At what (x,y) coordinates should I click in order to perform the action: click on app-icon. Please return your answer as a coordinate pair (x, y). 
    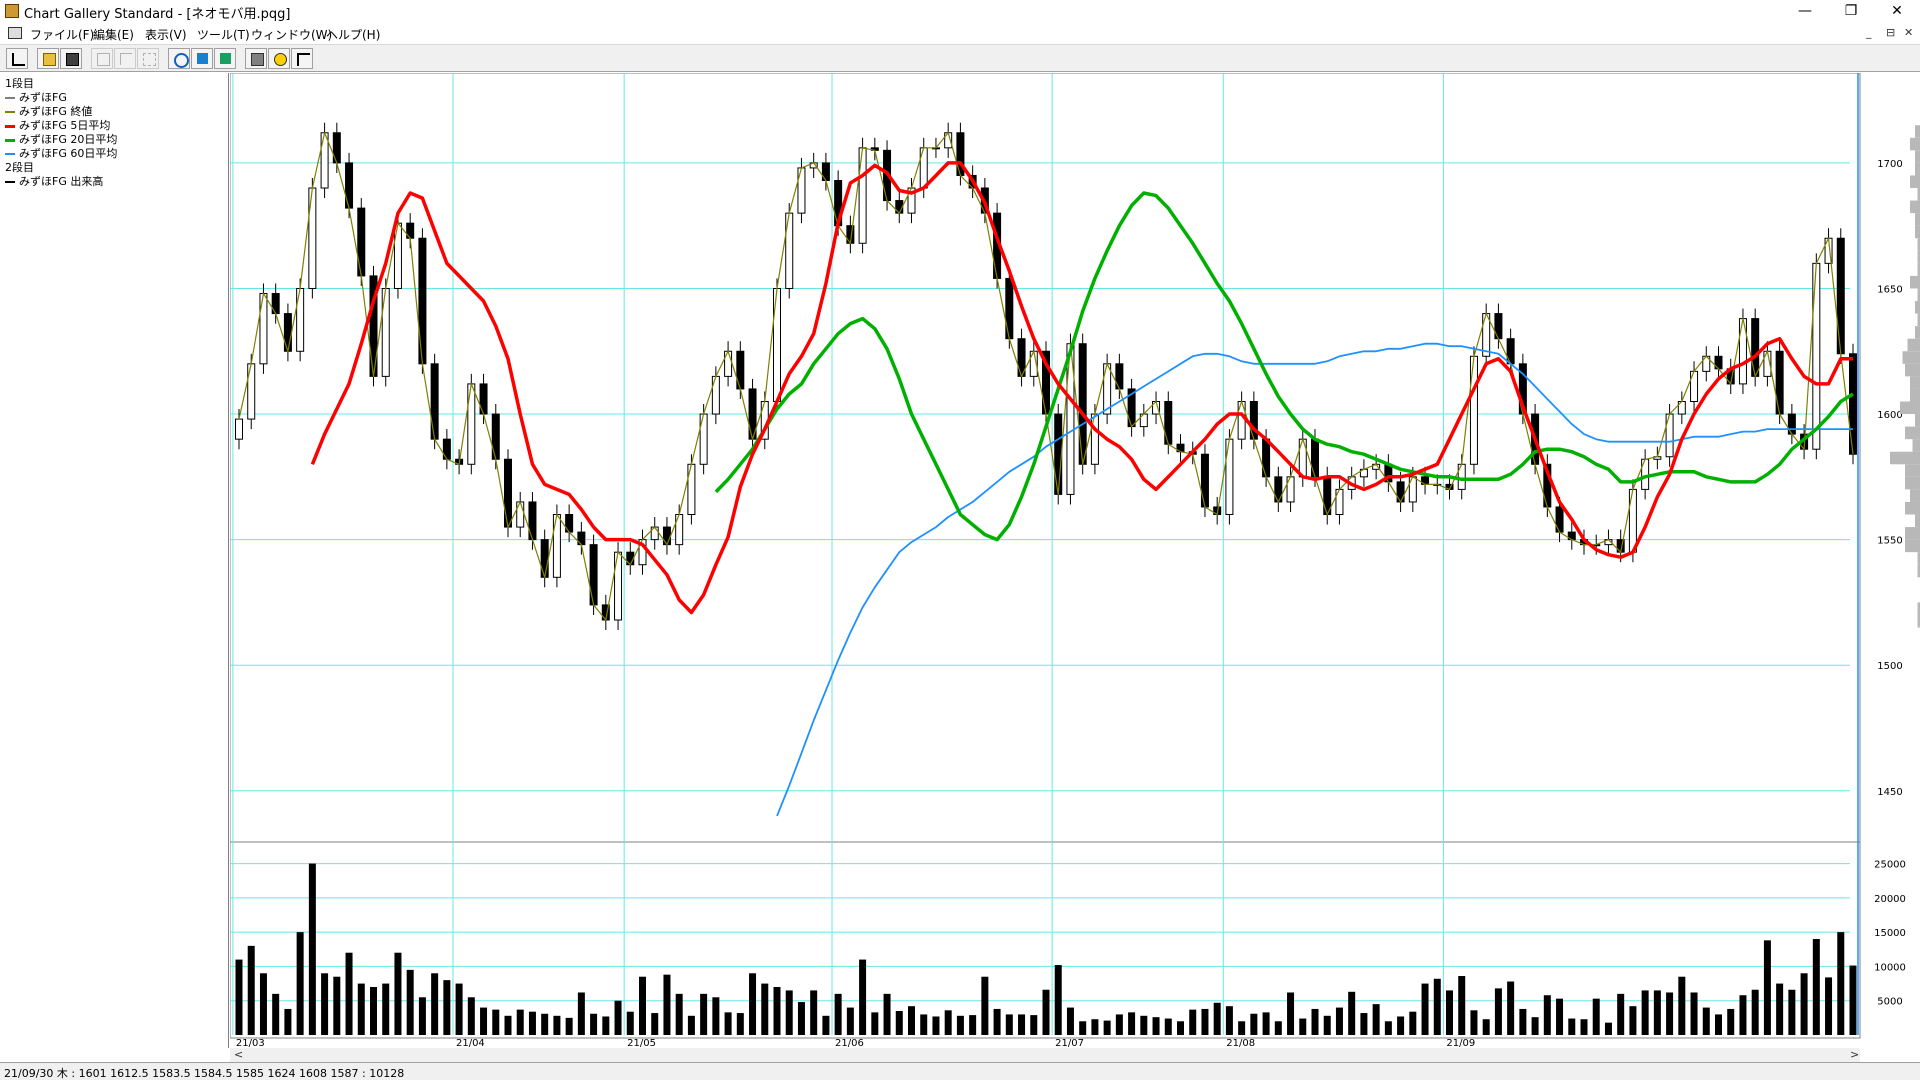
    Looking at the image, I should click on (12, 11).